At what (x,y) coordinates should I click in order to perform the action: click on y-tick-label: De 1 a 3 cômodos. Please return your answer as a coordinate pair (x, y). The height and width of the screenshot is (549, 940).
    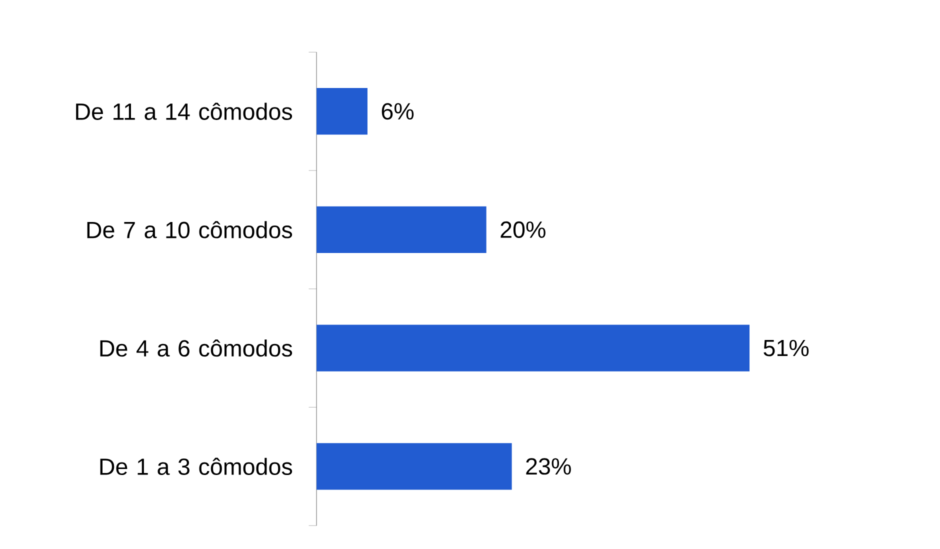
    Looking at the image, I should click on (196, 466).